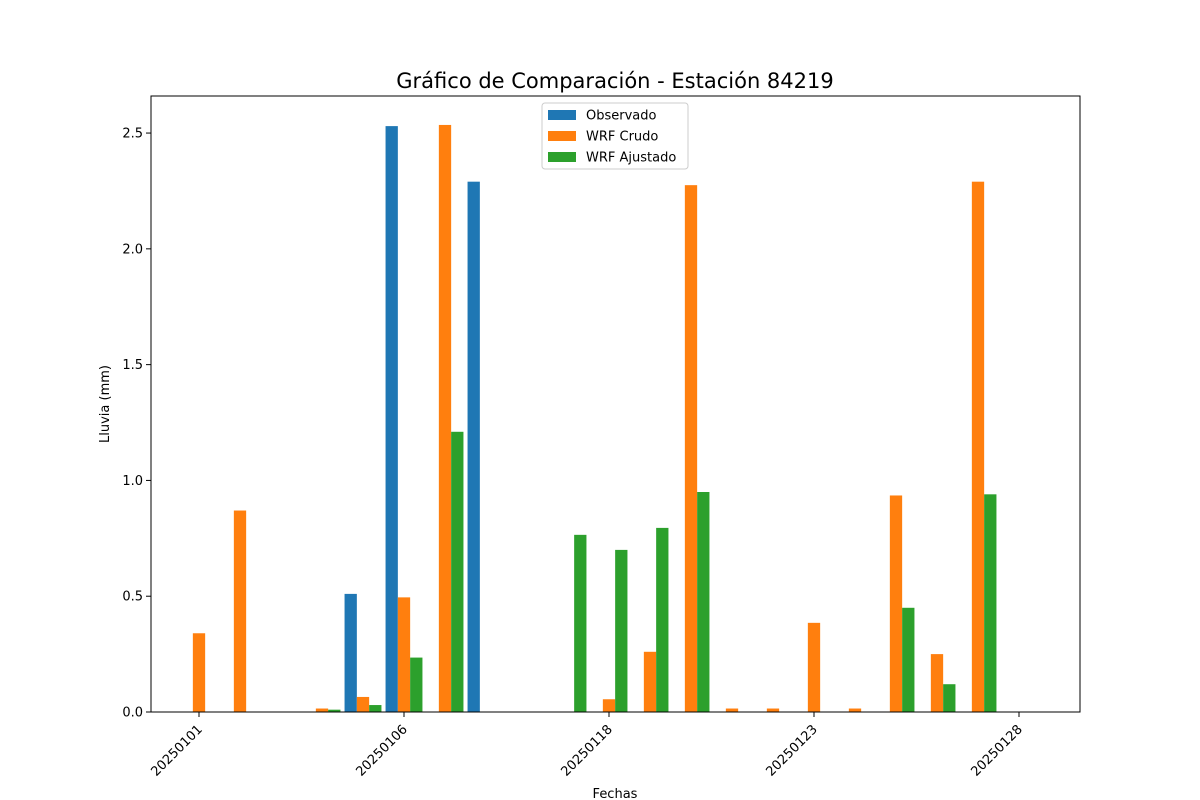  I want to click on x-tick-label: 20250128, so click(996, 750).